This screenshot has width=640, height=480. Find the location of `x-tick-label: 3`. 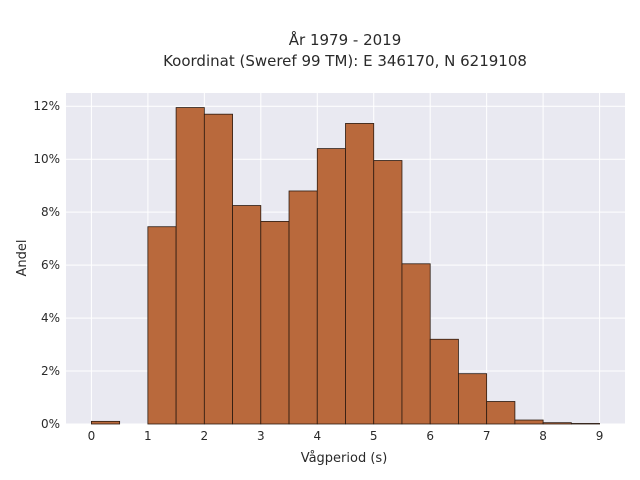

x-tick-label: 3 is located at coordinates (261, 436).